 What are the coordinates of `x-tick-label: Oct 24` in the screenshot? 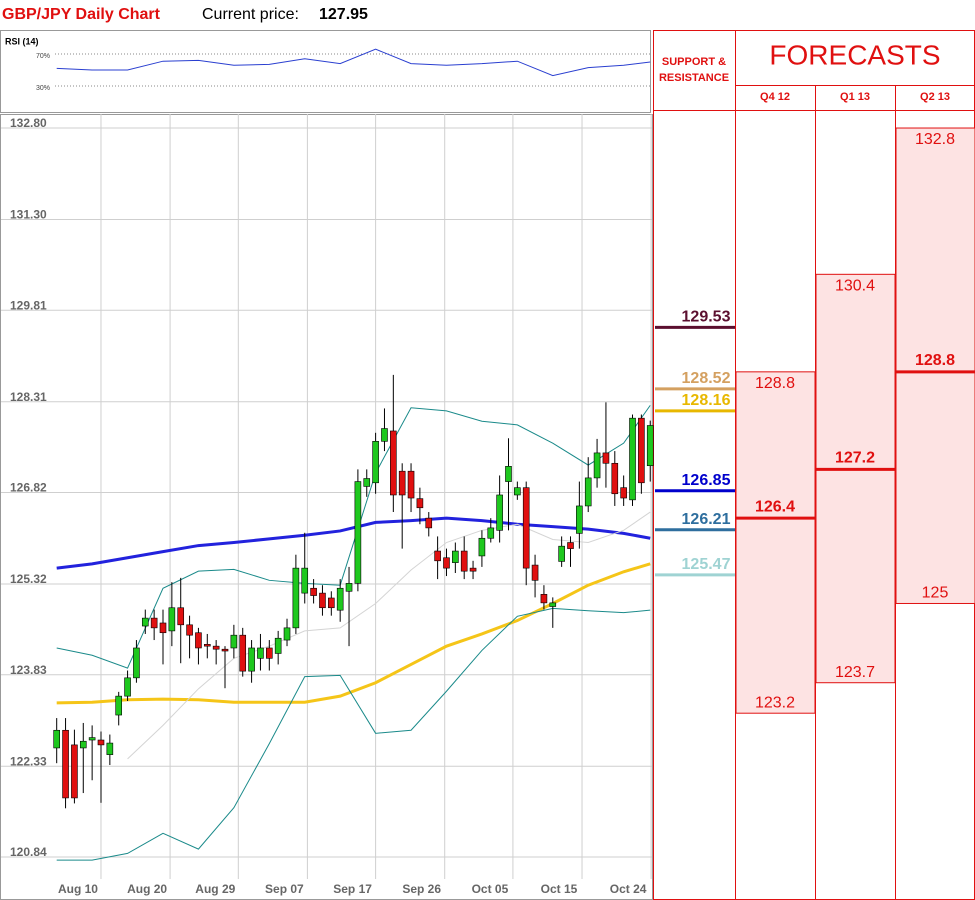 It's located at (628, 889).